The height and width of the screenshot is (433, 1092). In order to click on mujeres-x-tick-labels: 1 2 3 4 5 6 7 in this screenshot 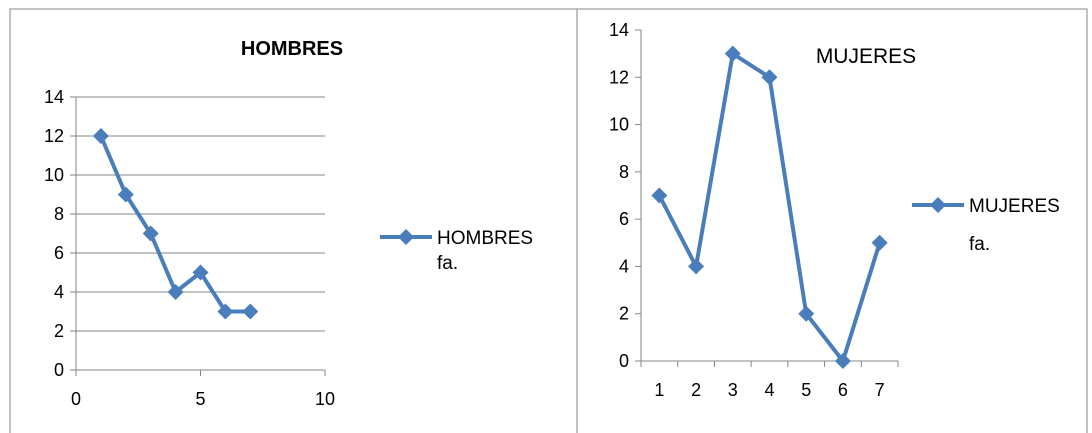, I will do `click(769, 390)`.